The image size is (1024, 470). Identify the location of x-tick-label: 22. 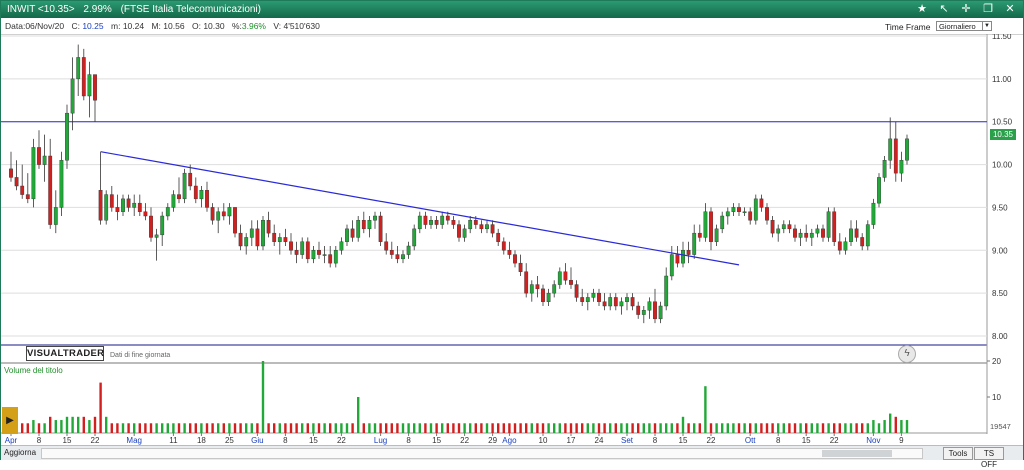
(711, 440).